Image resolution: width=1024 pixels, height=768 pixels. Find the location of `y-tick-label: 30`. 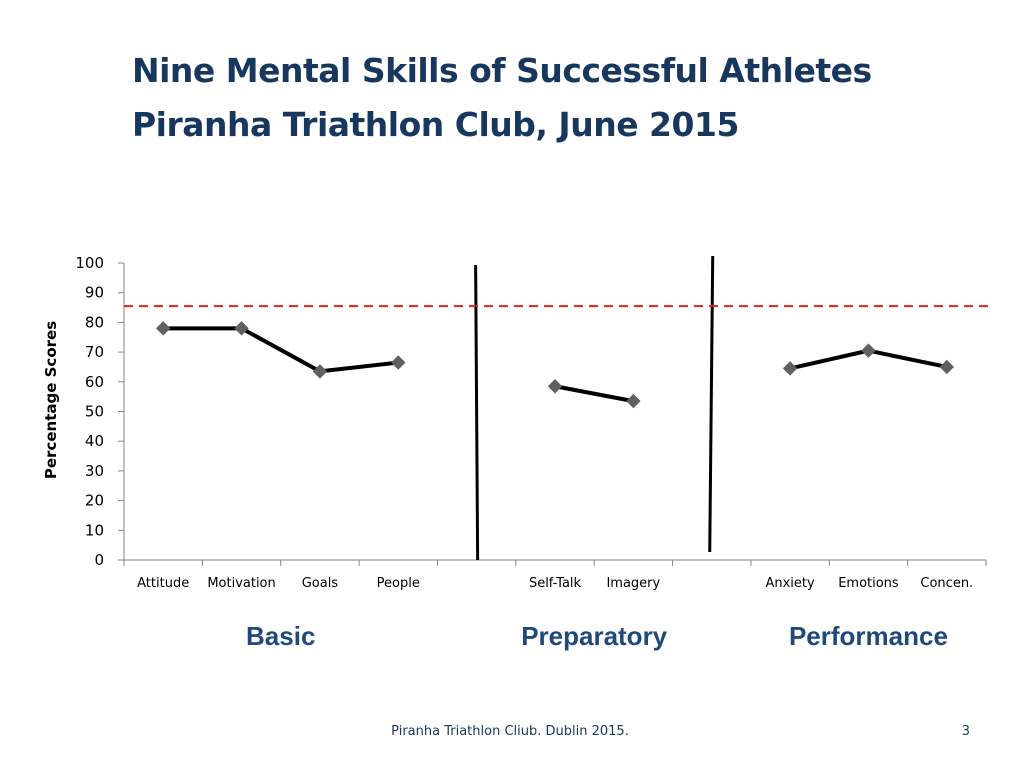

y-tick-label: 30 is located at coordinates (94, 471).